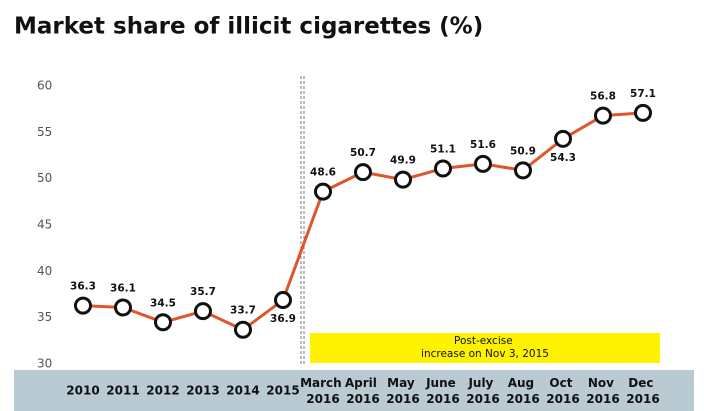 This screenshot has height=411, width=704. I want to click on x-tick-label: 2015, so click(282, 391).